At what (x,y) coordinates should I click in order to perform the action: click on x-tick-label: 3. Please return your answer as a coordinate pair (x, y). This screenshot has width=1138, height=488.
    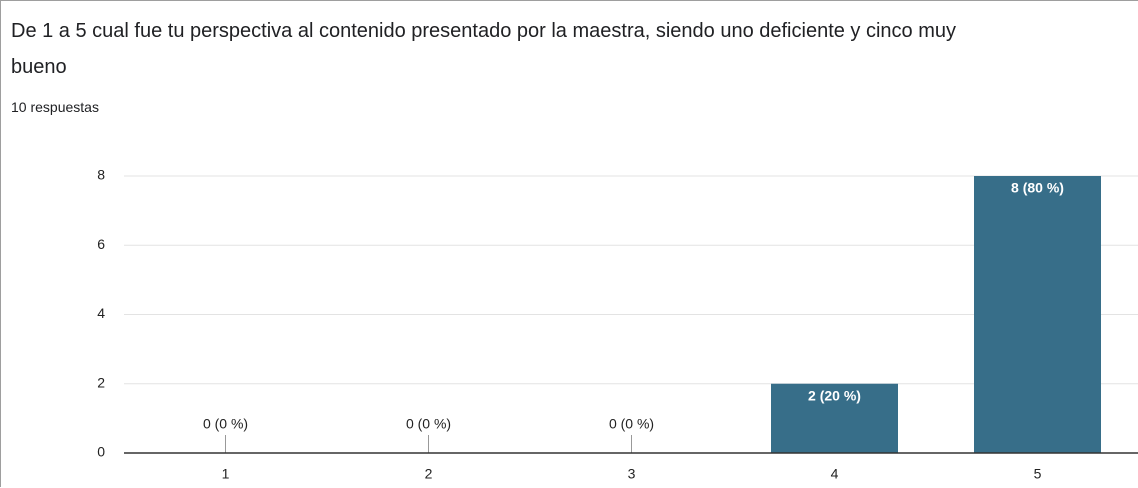
    Looking at the image, I should click on (632, 474).